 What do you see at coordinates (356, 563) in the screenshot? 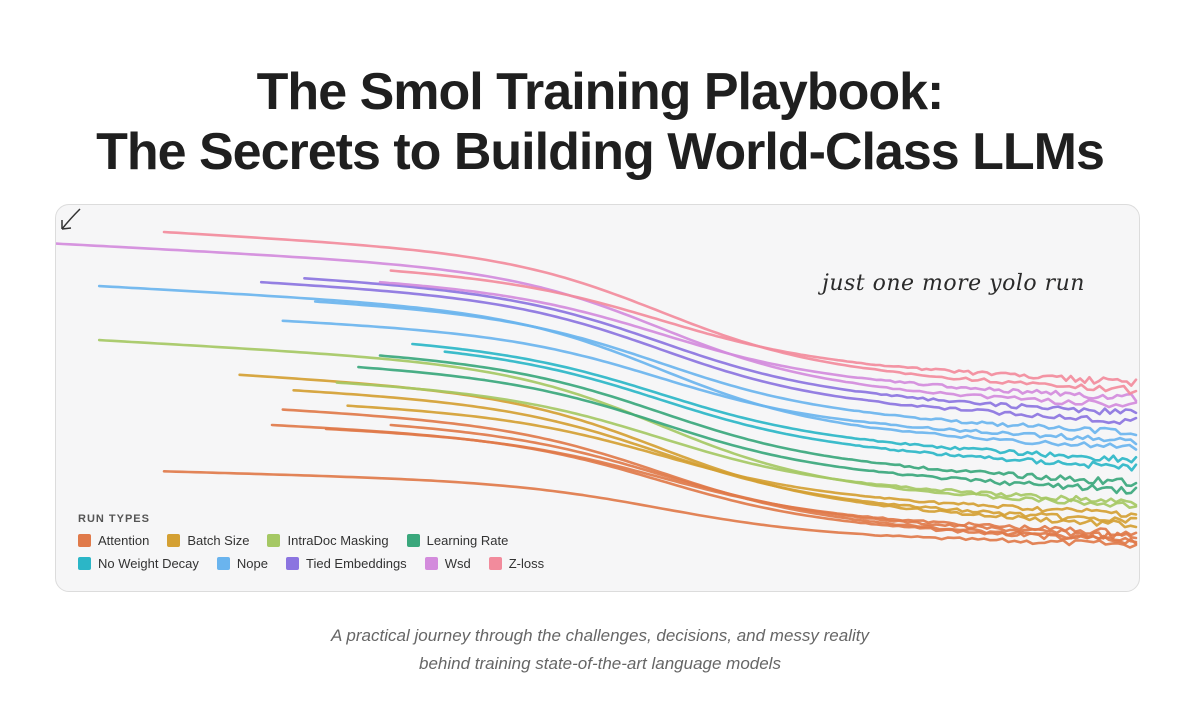
I see `legend-label: Tied Embeddings` at bounding box center [356, 563].